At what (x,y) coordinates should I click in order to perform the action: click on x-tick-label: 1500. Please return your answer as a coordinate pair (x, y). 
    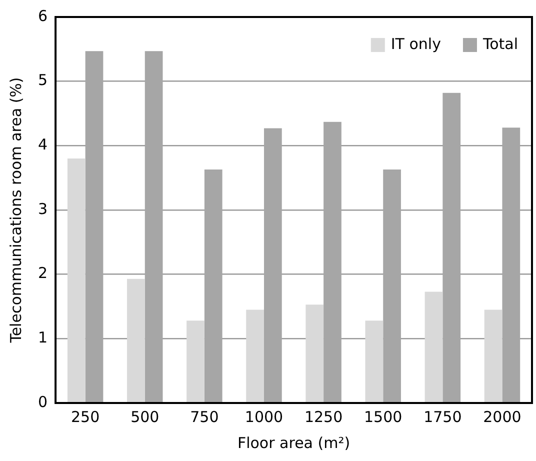
    Looking at the image, I should click on (383, 417).